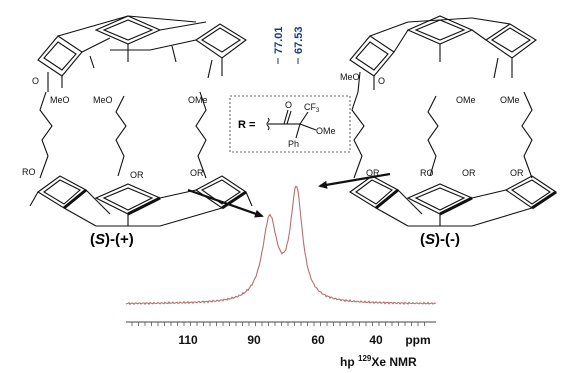 The image size is (567, 373). Describe the element at coordinates (442, 135) in the screenshot. I see `right-linkers` at that location.